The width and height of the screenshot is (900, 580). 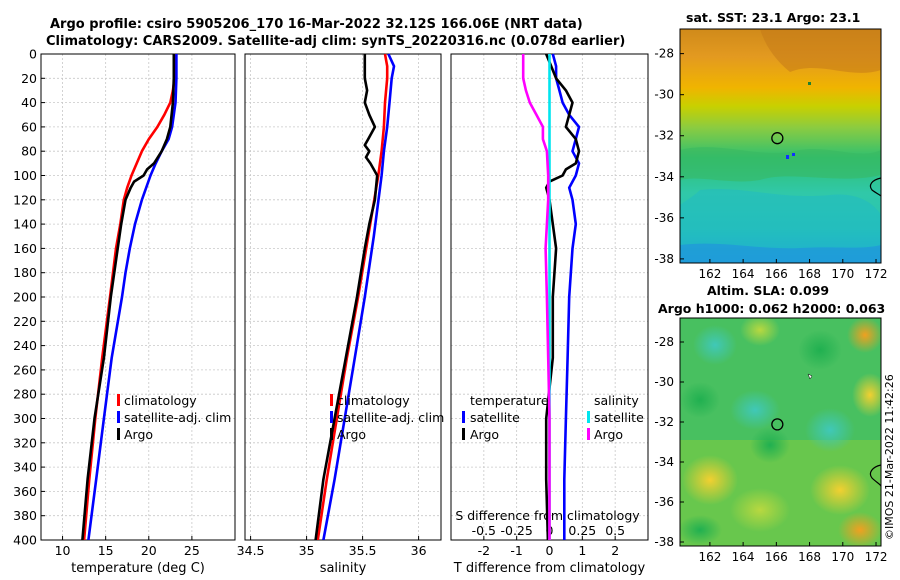 I want to click on legend-swatch-climatology, so click(x=118, y=400).